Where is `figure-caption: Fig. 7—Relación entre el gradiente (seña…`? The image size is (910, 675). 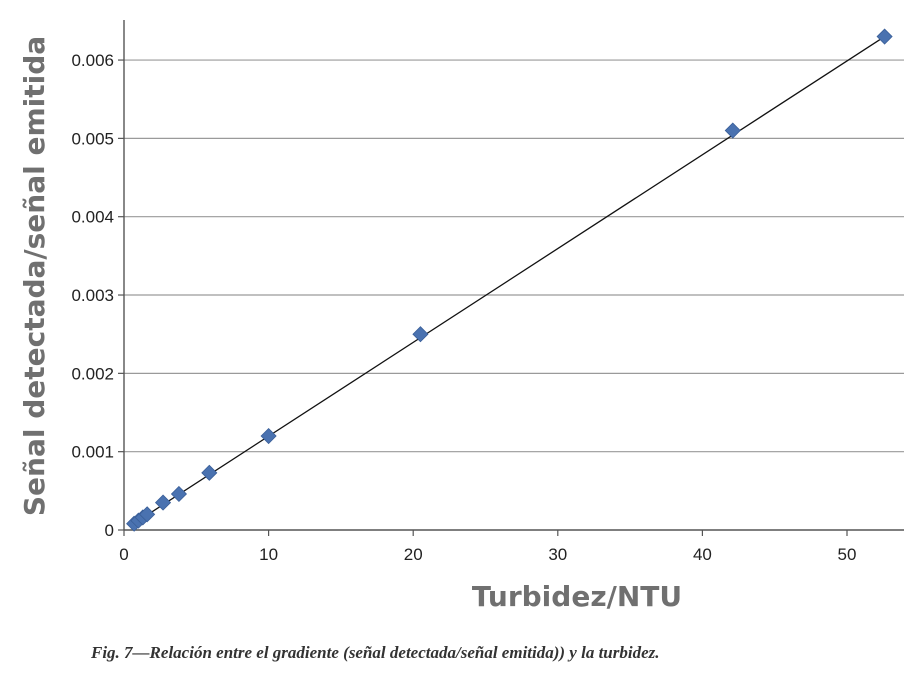
figure-caption: Fig. 7—Relación entre el gradiente (seña… is located at coordinates (375, 652).